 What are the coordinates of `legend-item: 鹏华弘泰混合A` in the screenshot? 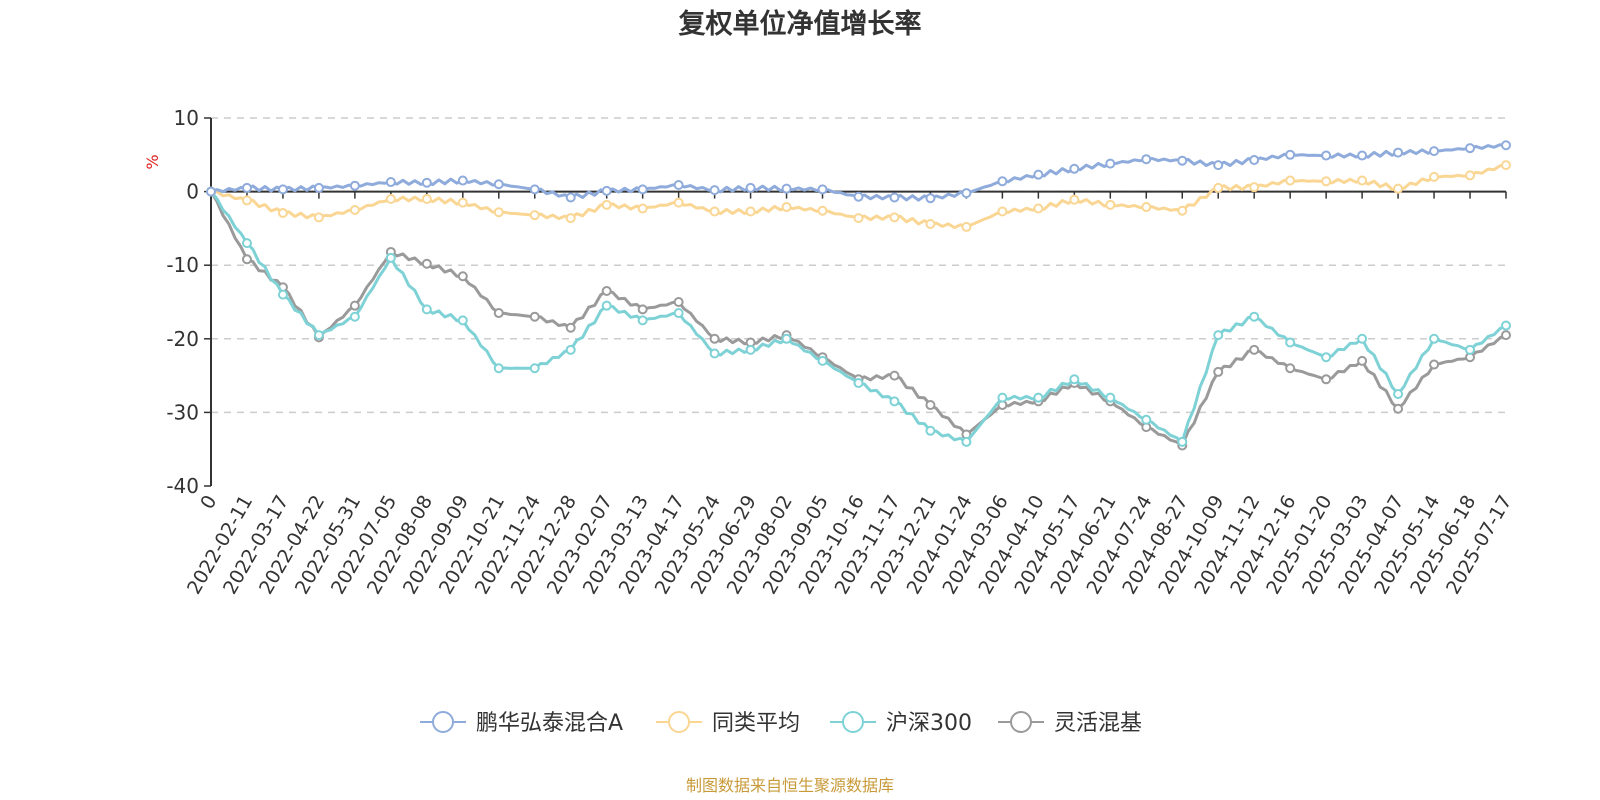 It's located at (521, 723).